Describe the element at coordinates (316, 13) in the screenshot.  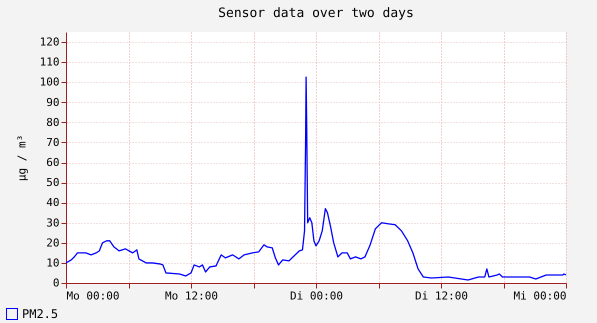
I see `chart-title: Sensor data over two days` at that location.